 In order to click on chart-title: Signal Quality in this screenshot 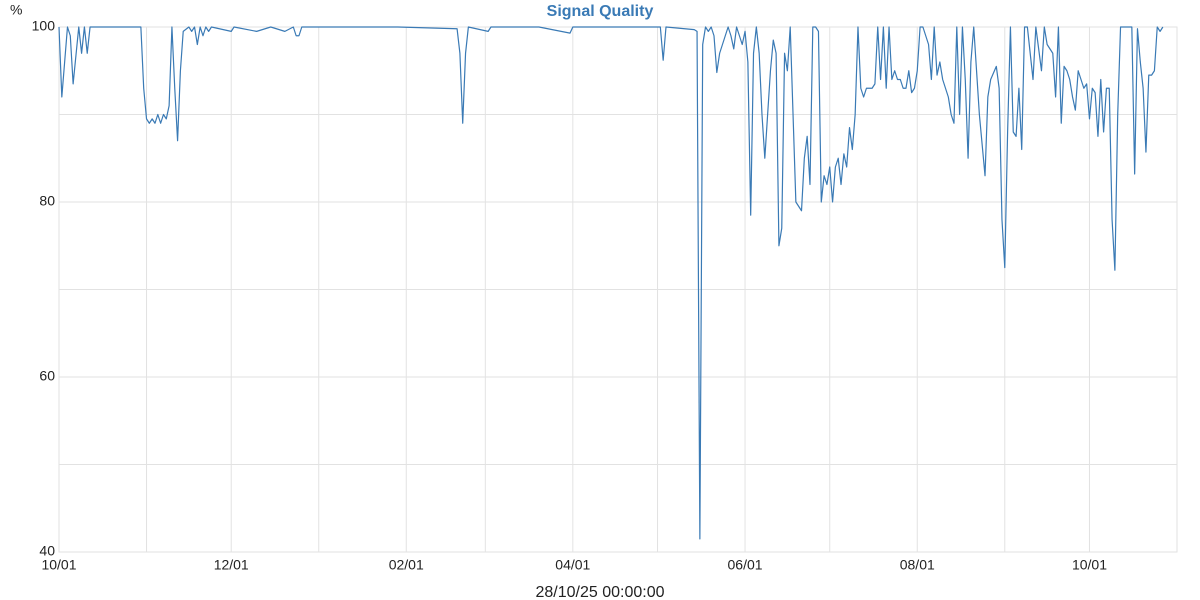, I will do `click(600, 11)`.